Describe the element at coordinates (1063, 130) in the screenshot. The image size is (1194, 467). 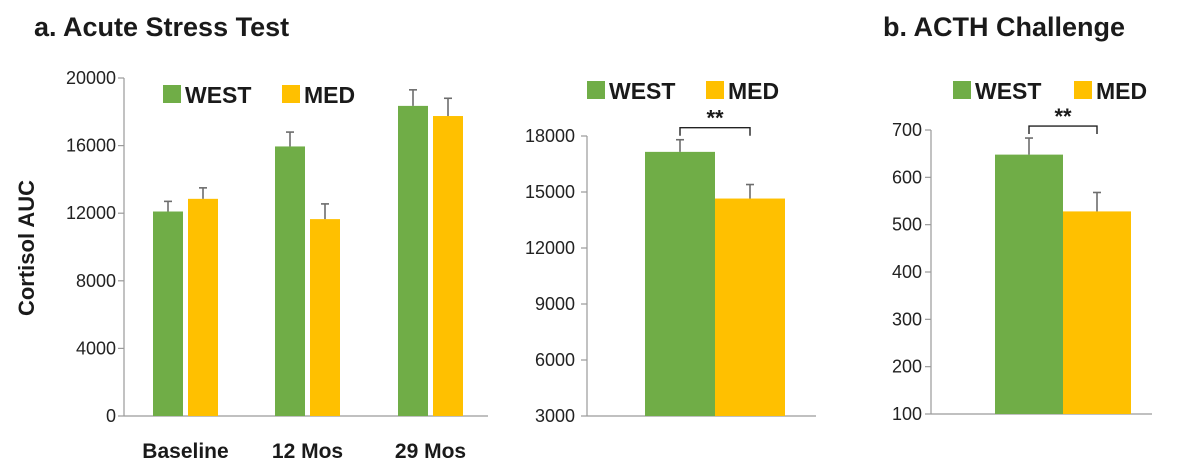
I see `chart3-significance-bracket` at that location.